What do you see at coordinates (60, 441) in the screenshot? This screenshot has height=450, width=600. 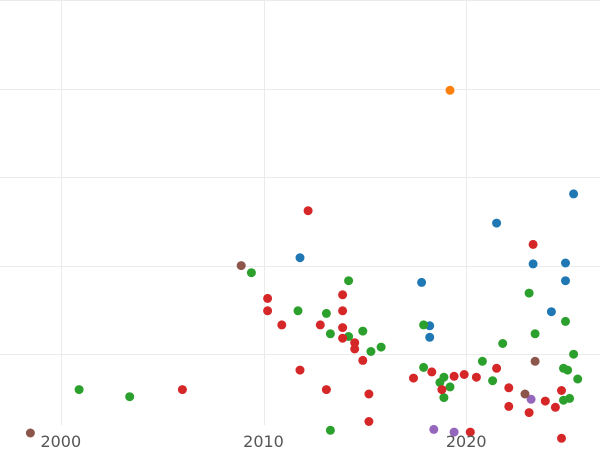 I see `x-tick-label: 2000` at bounding box center [60, 441].